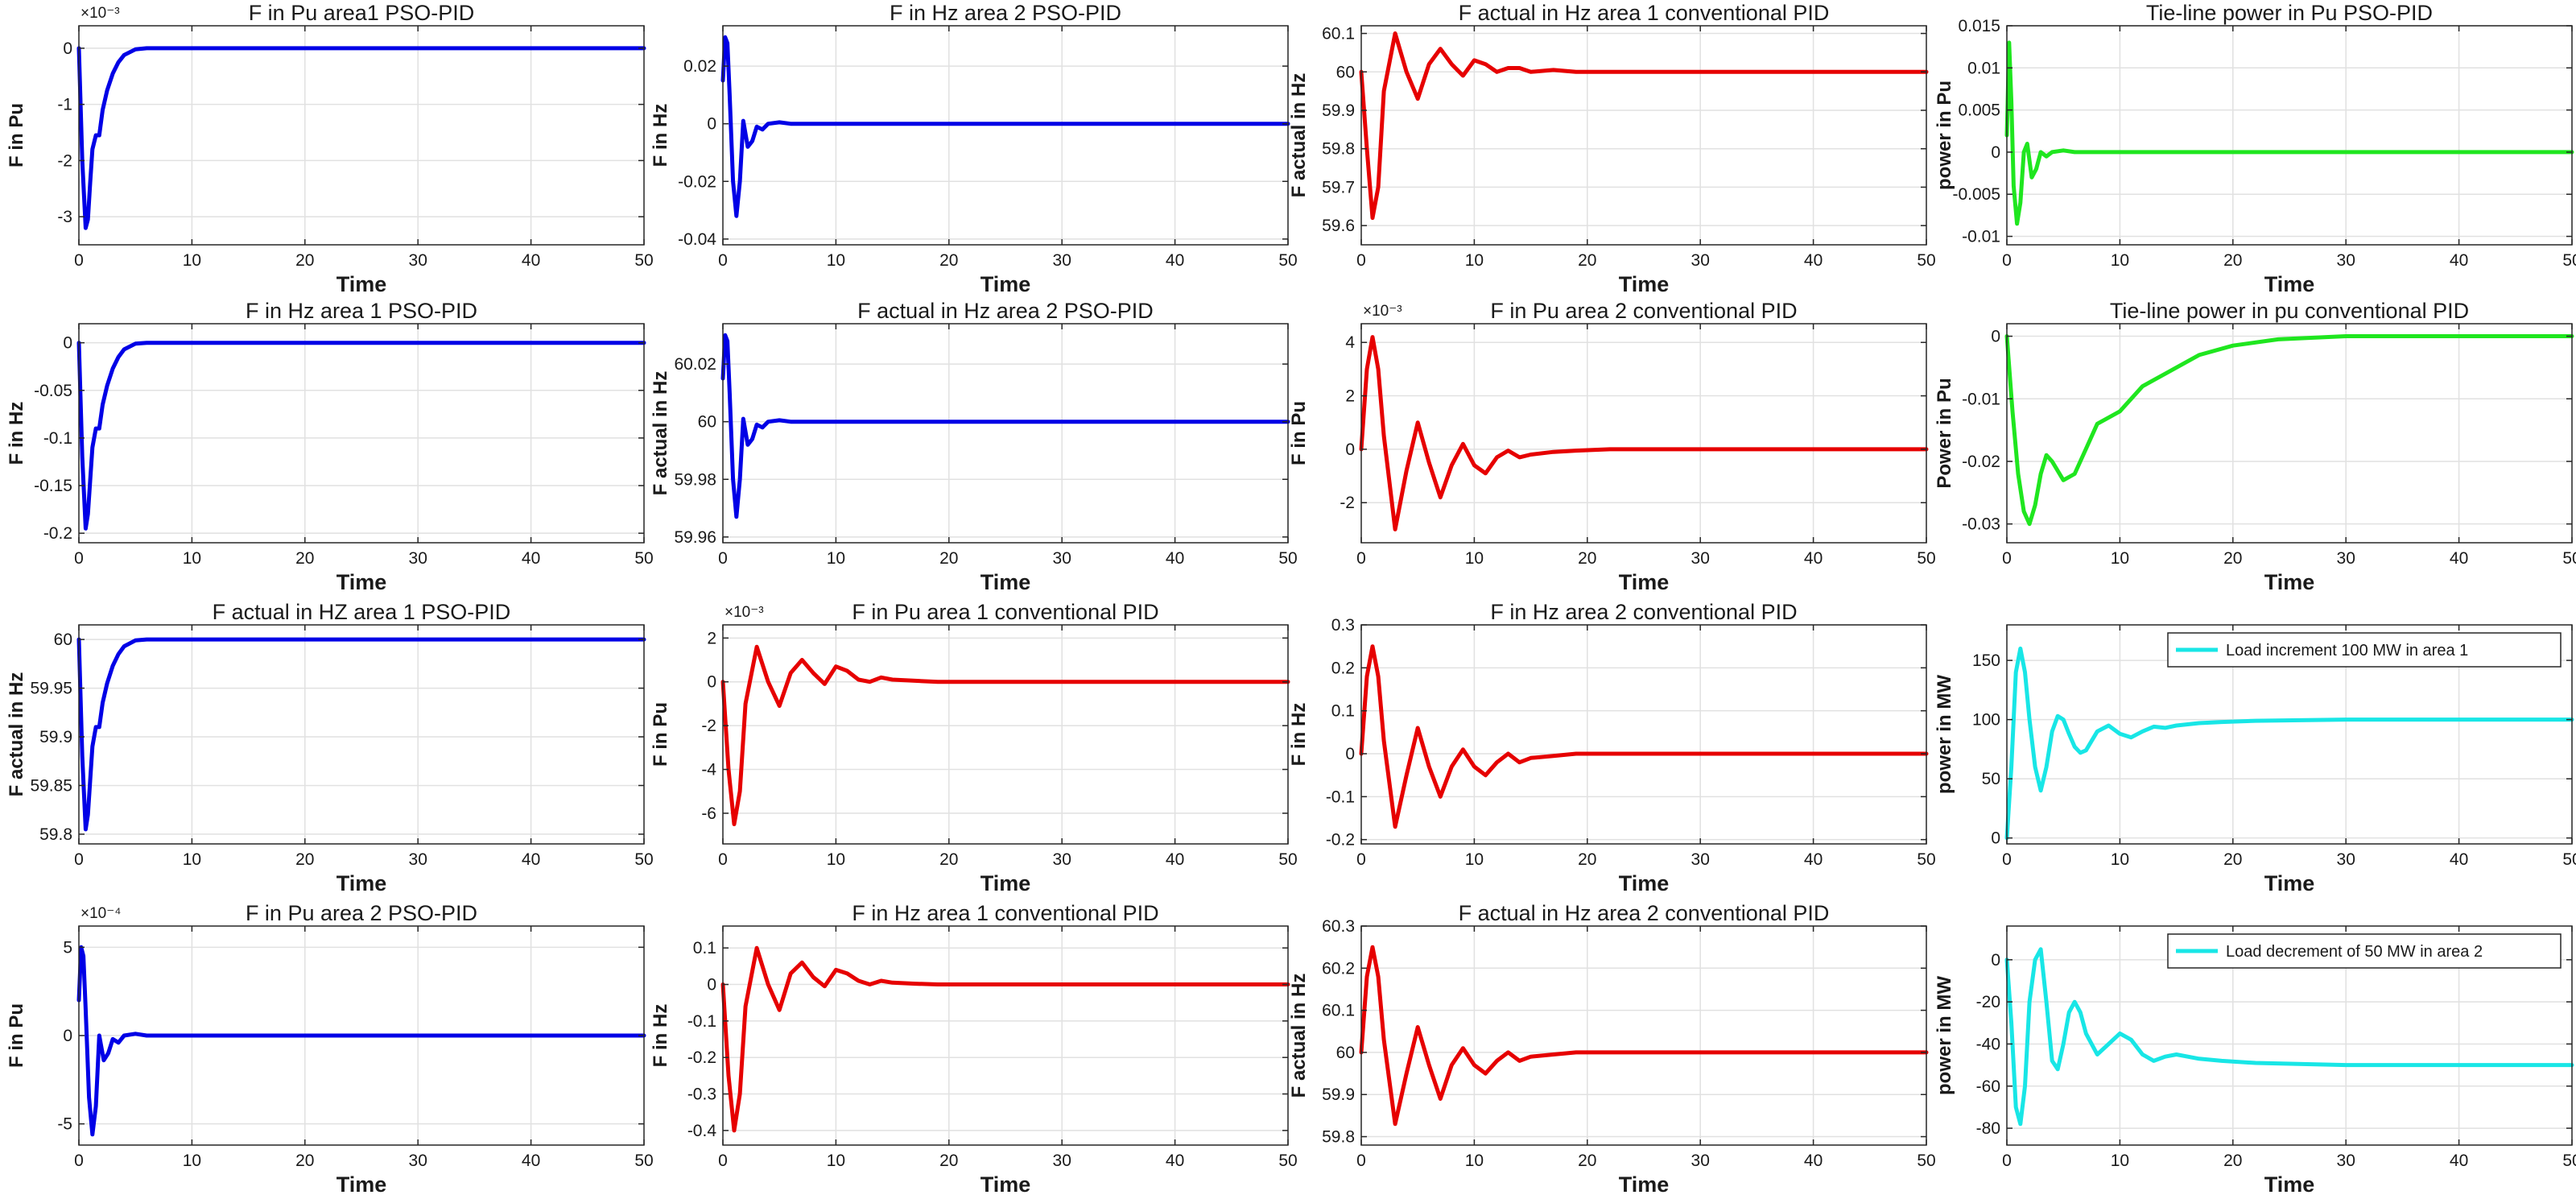 The height and width of the screenshot is (1195, 2576). Describe the element at coordinates (361, 1041) in the screenshot. I see `series-line-p41` at that location.